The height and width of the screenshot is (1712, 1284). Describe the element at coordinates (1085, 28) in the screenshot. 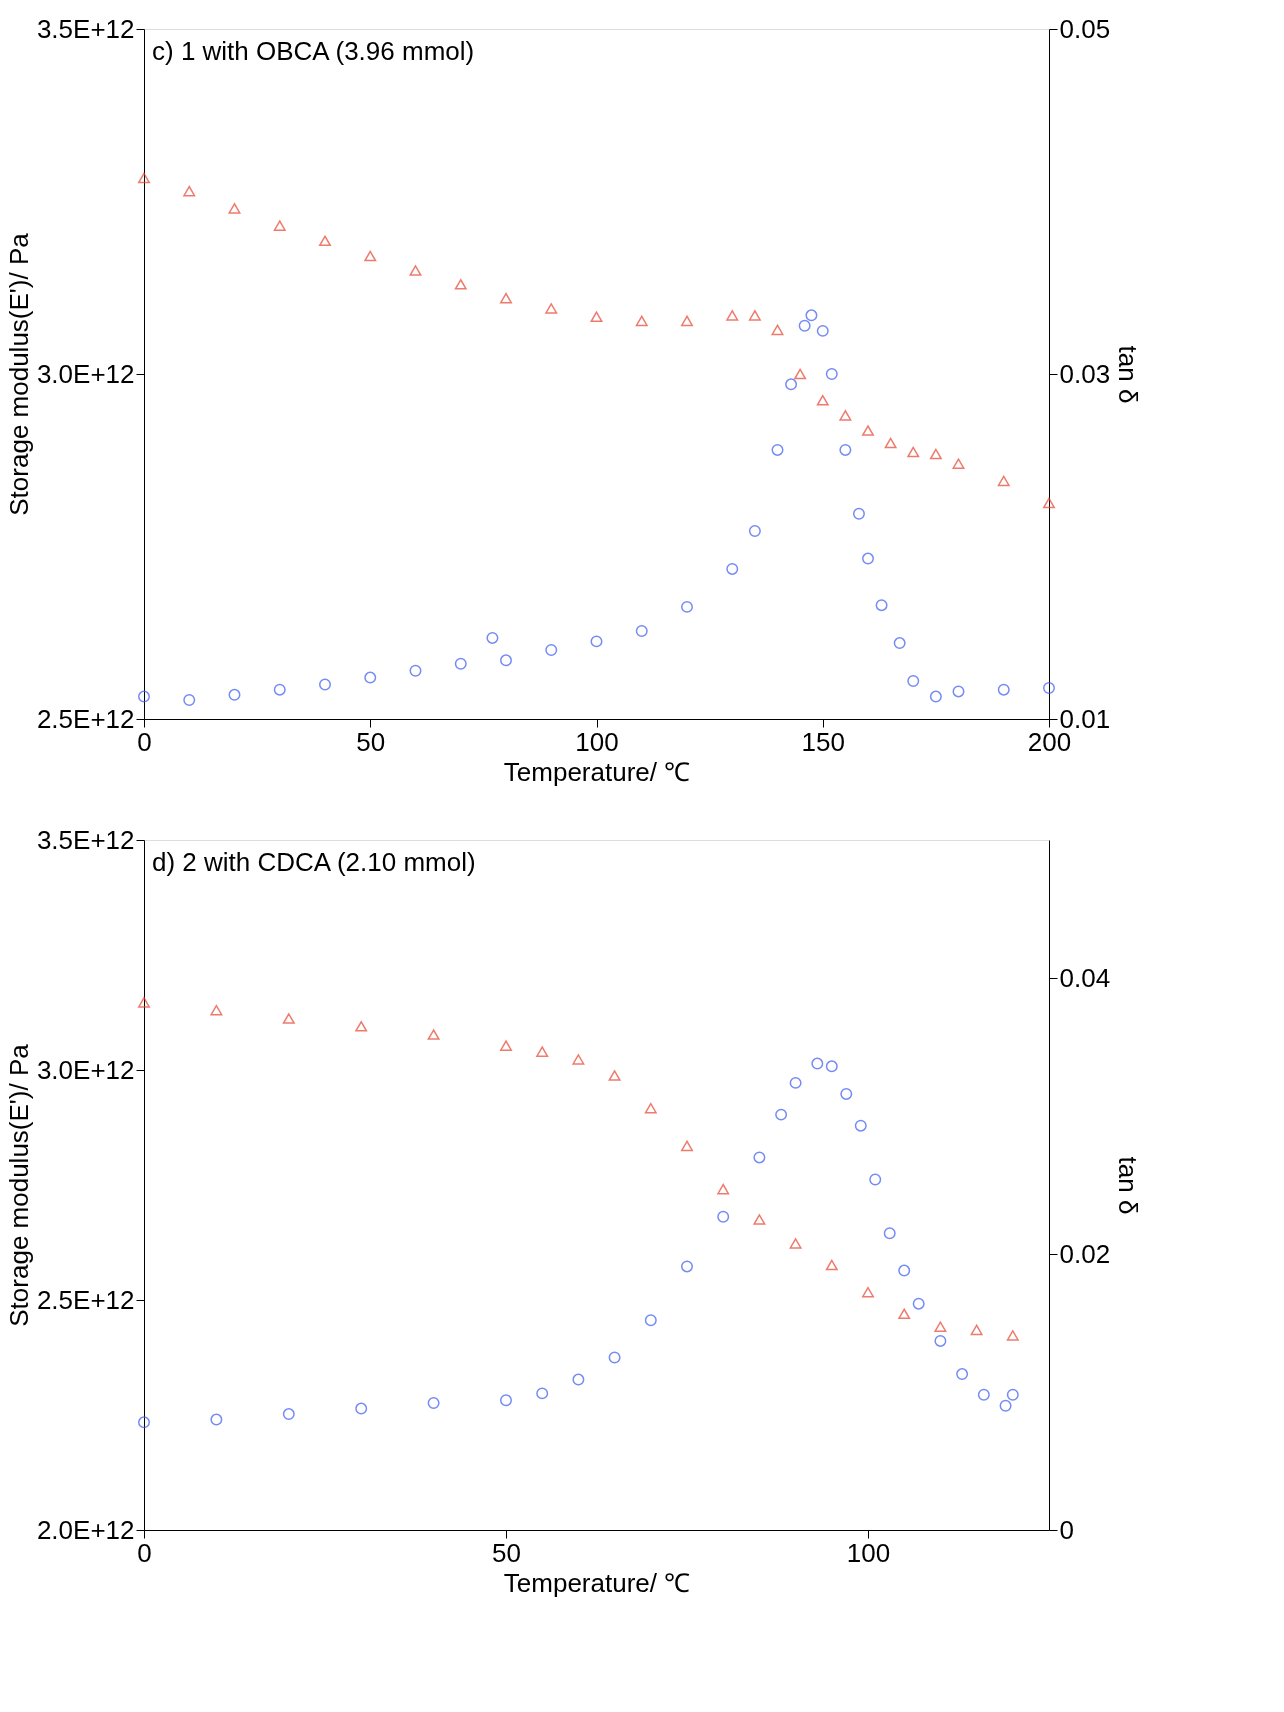

I see `y2-tick-label: 0.05` at that location.